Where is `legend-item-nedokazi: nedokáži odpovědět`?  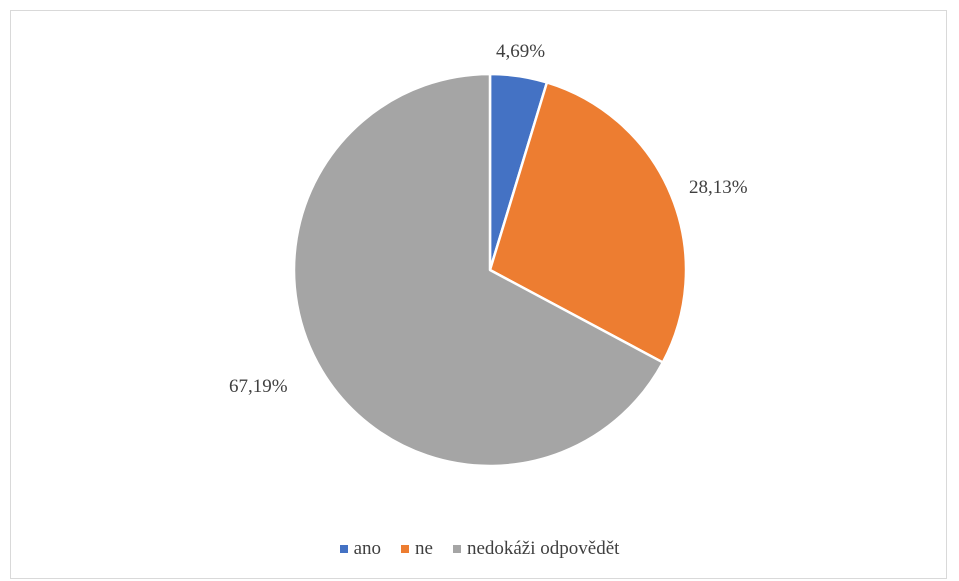 legend-item-nedokazi: nedokáži odpovědět is located at coordinates (536, 549).